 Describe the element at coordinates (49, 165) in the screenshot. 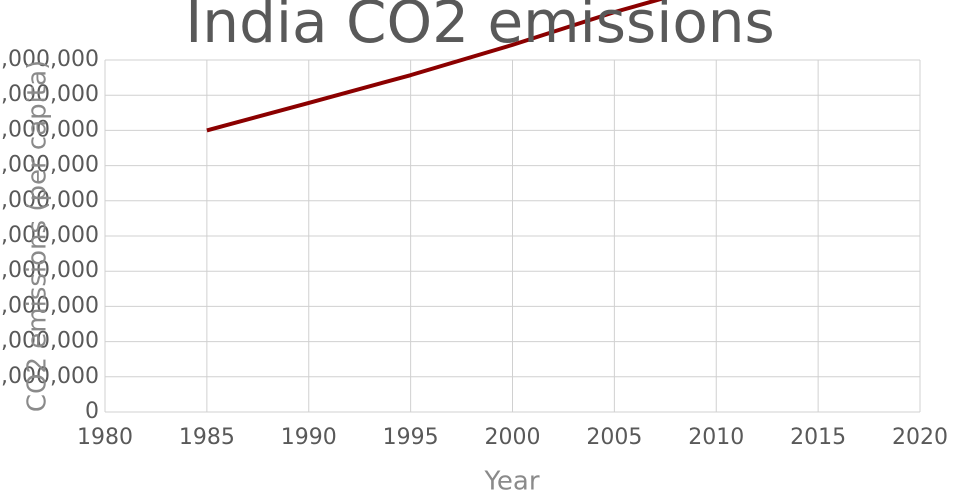

I see `y-tick-label: 700,000,000` at that location.